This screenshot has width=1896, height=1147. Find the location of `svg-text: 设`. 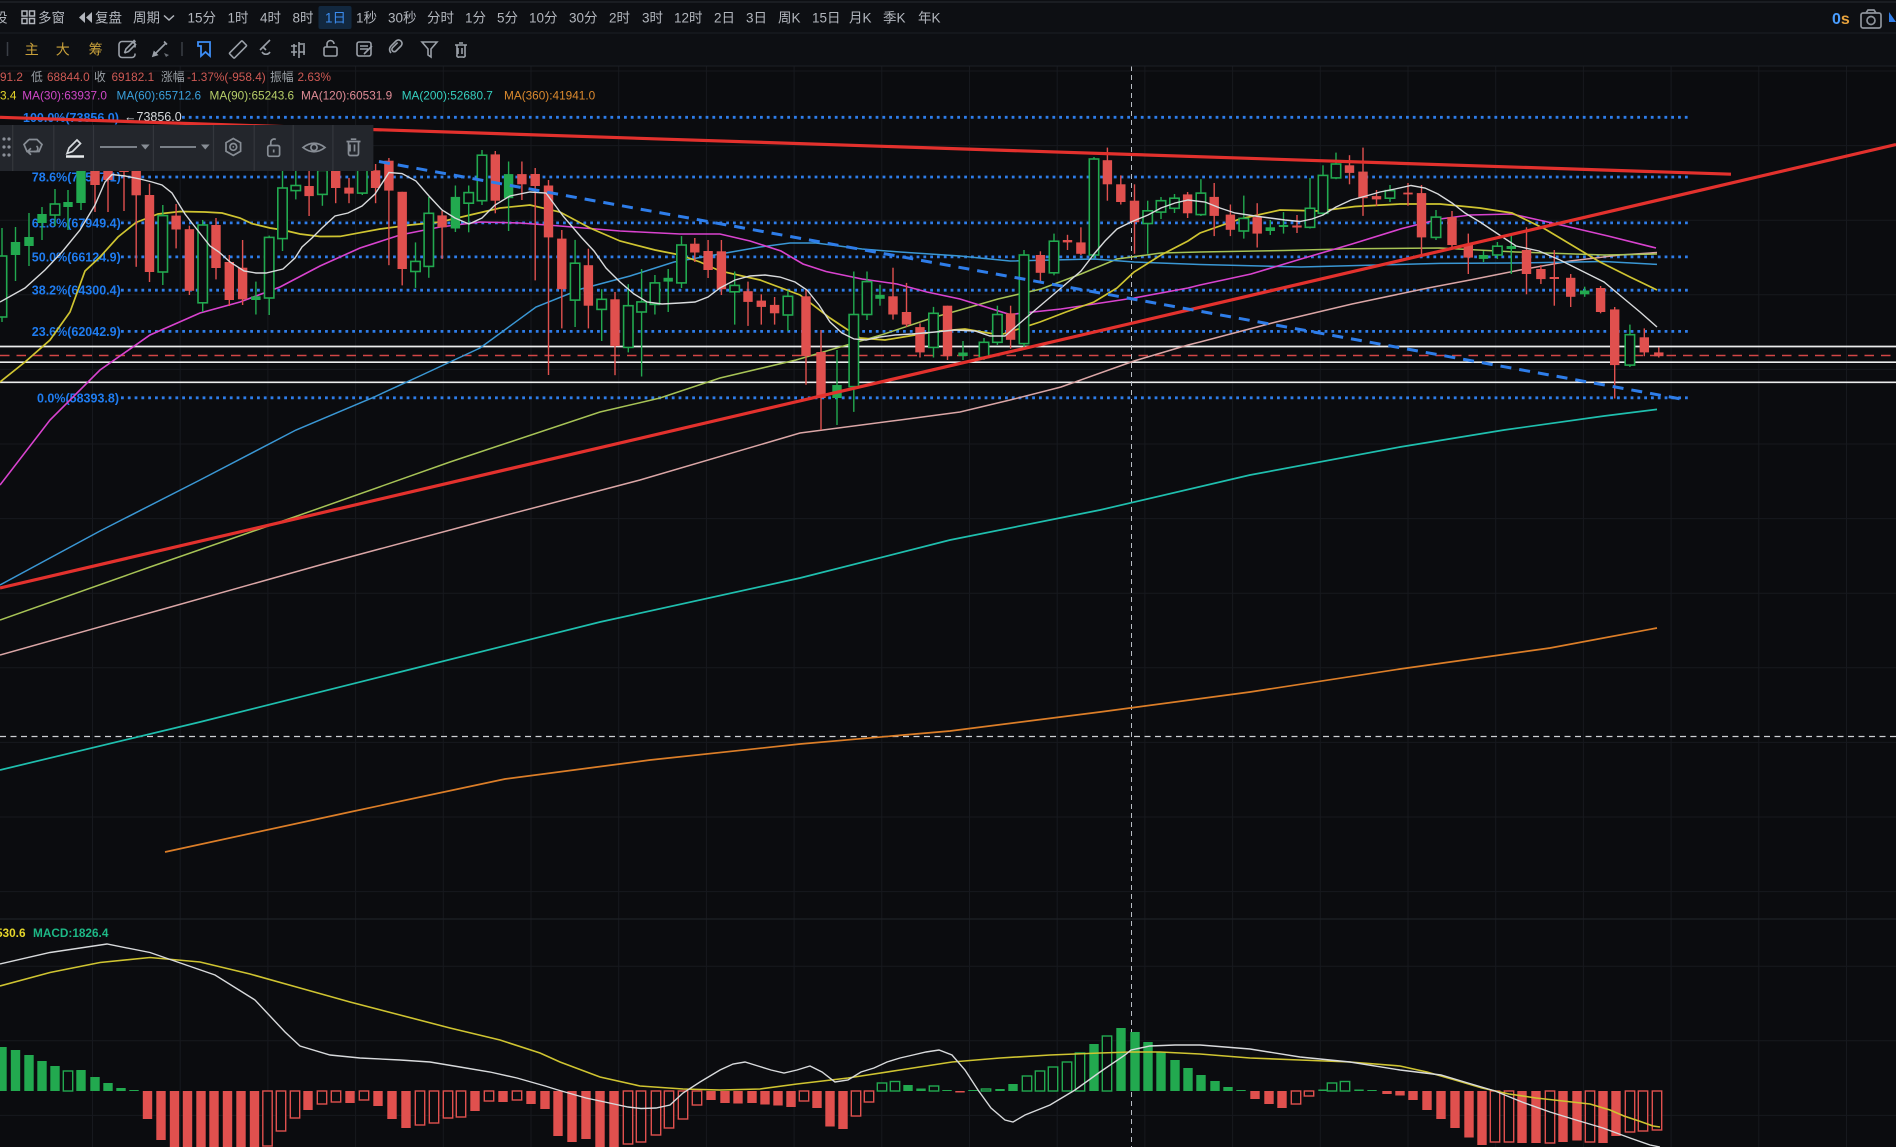

svg-text: 设 is located at coordinates (4, 18).